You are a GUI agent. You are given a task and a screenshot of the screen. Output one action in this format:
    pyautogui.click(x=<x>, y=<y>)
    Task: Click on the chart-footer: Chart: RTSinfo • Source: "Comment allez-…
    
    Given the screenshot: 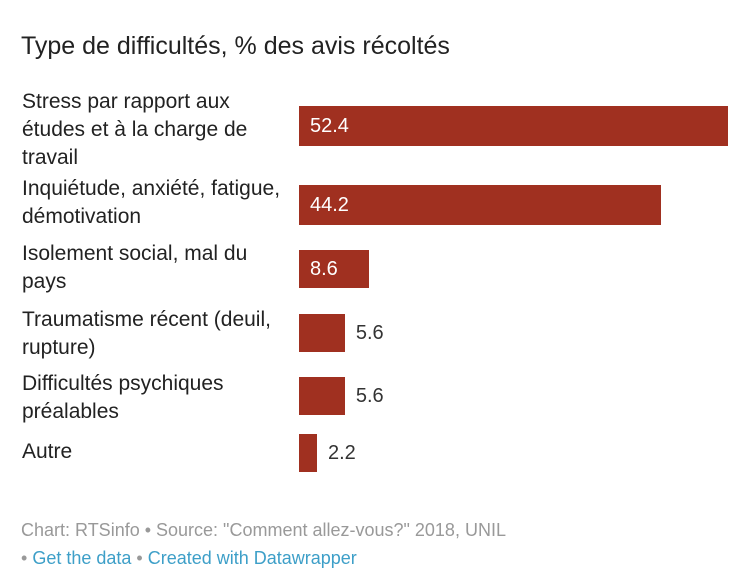 What is the action you would take?
    pyautogui.click(x=371, y=544)
    